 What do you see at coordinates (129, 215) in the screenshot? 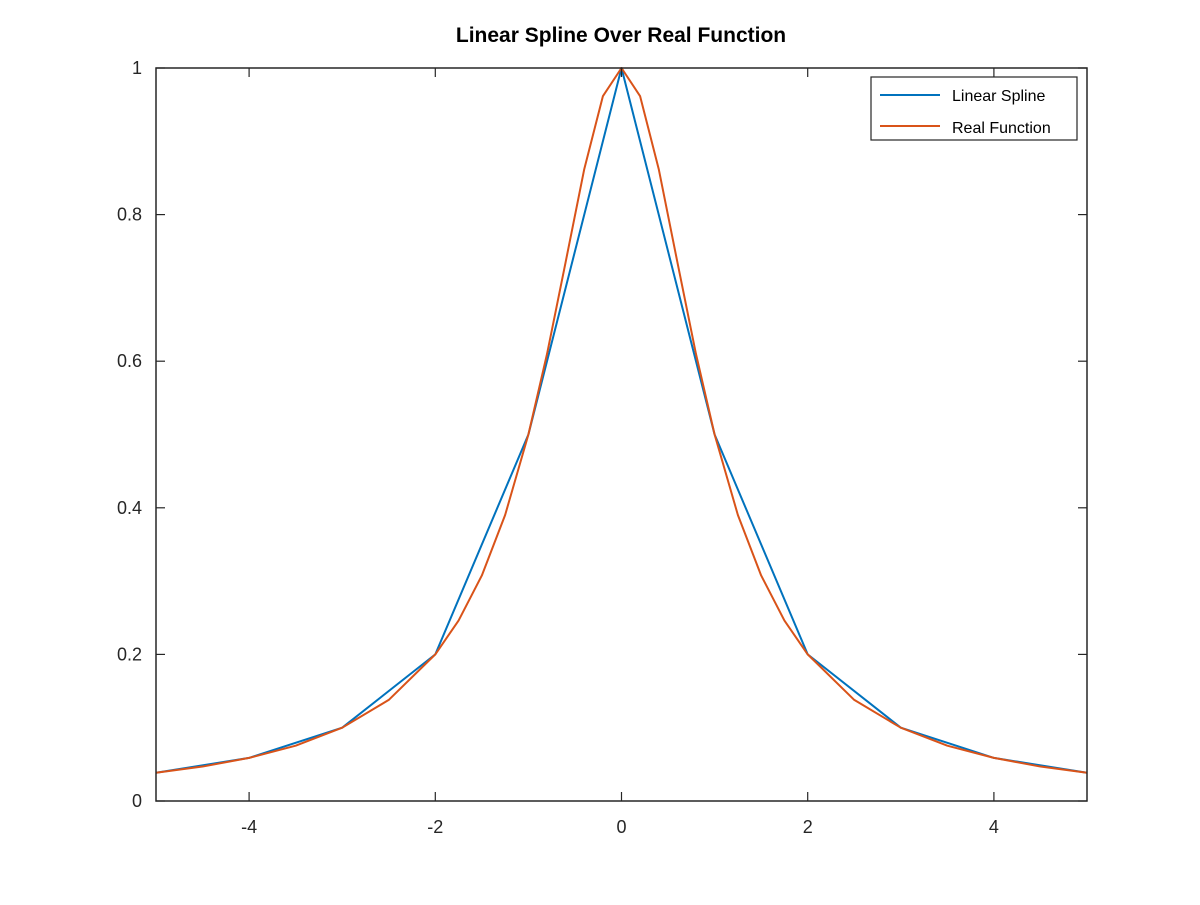
I see `y-tick-label: 0.8` at bounding box center [129, 215].